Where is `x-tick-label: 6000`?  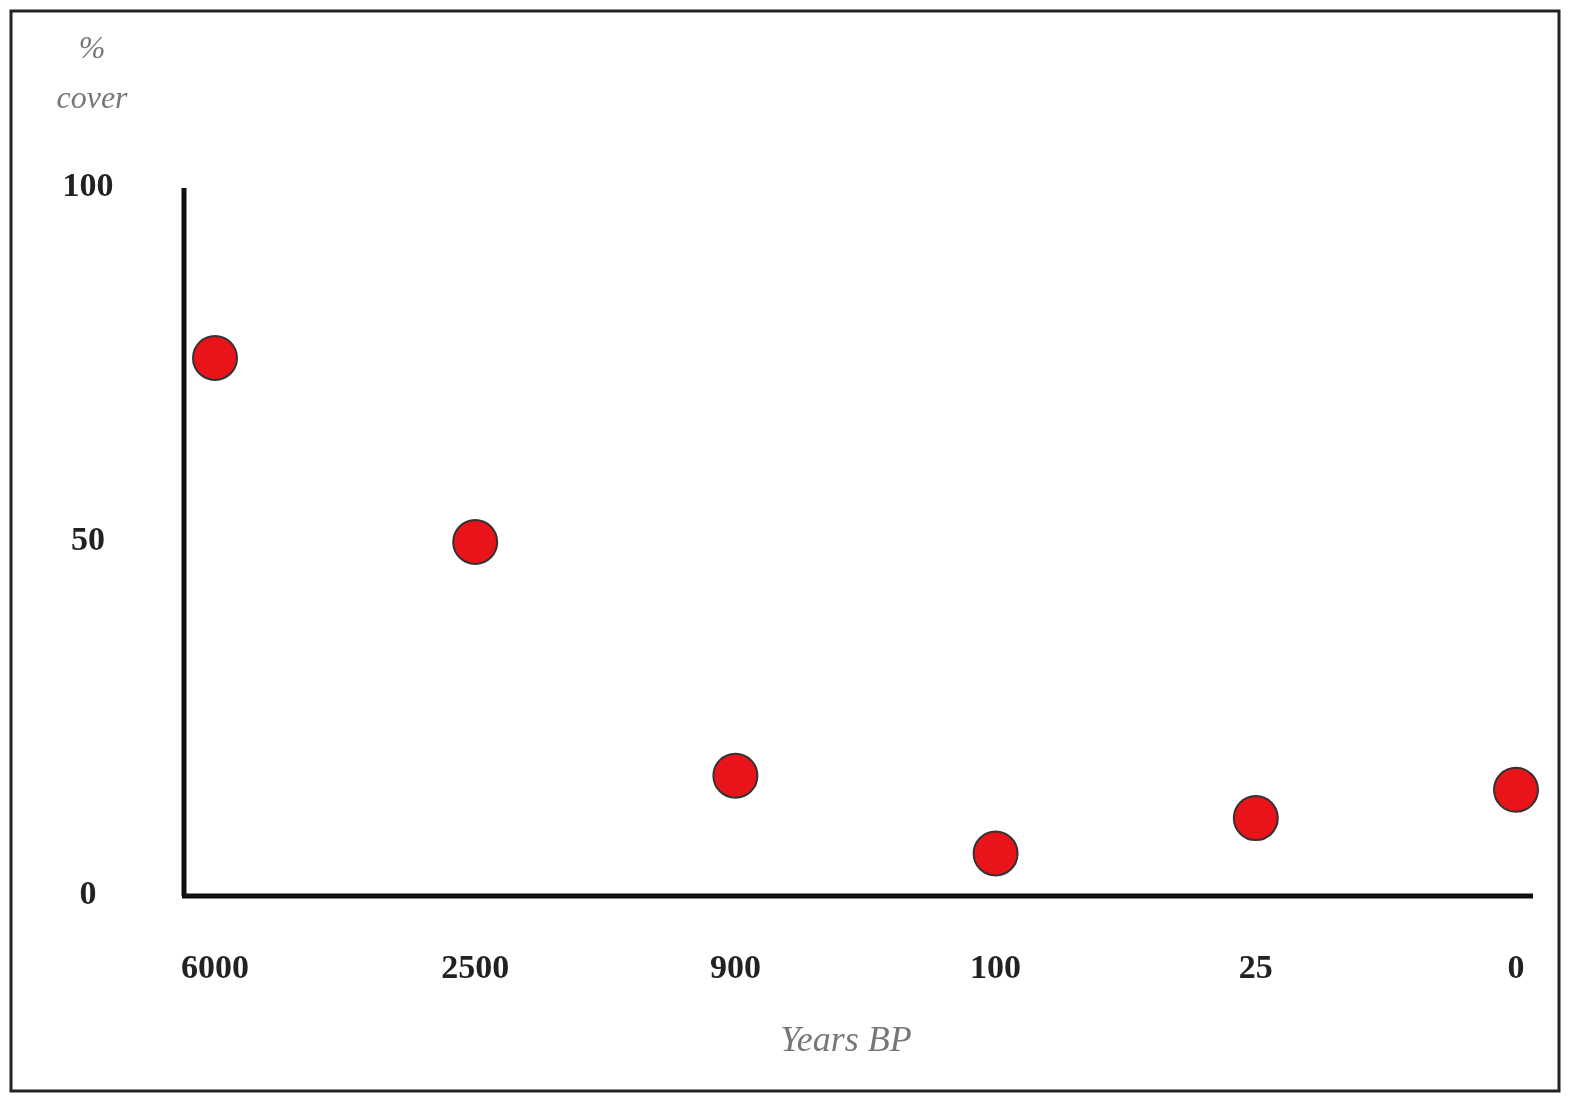 x-tick-label: 6000 is located at coordinates (215, 966).